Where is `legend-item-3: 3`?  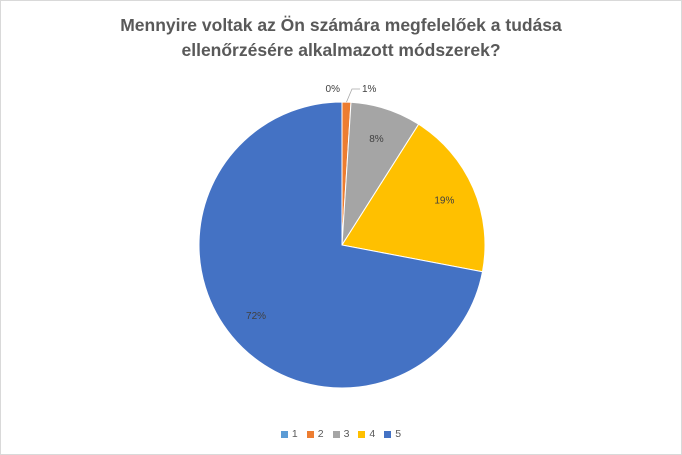
legend-item-3: 3 is located at coordinates (341, 434).